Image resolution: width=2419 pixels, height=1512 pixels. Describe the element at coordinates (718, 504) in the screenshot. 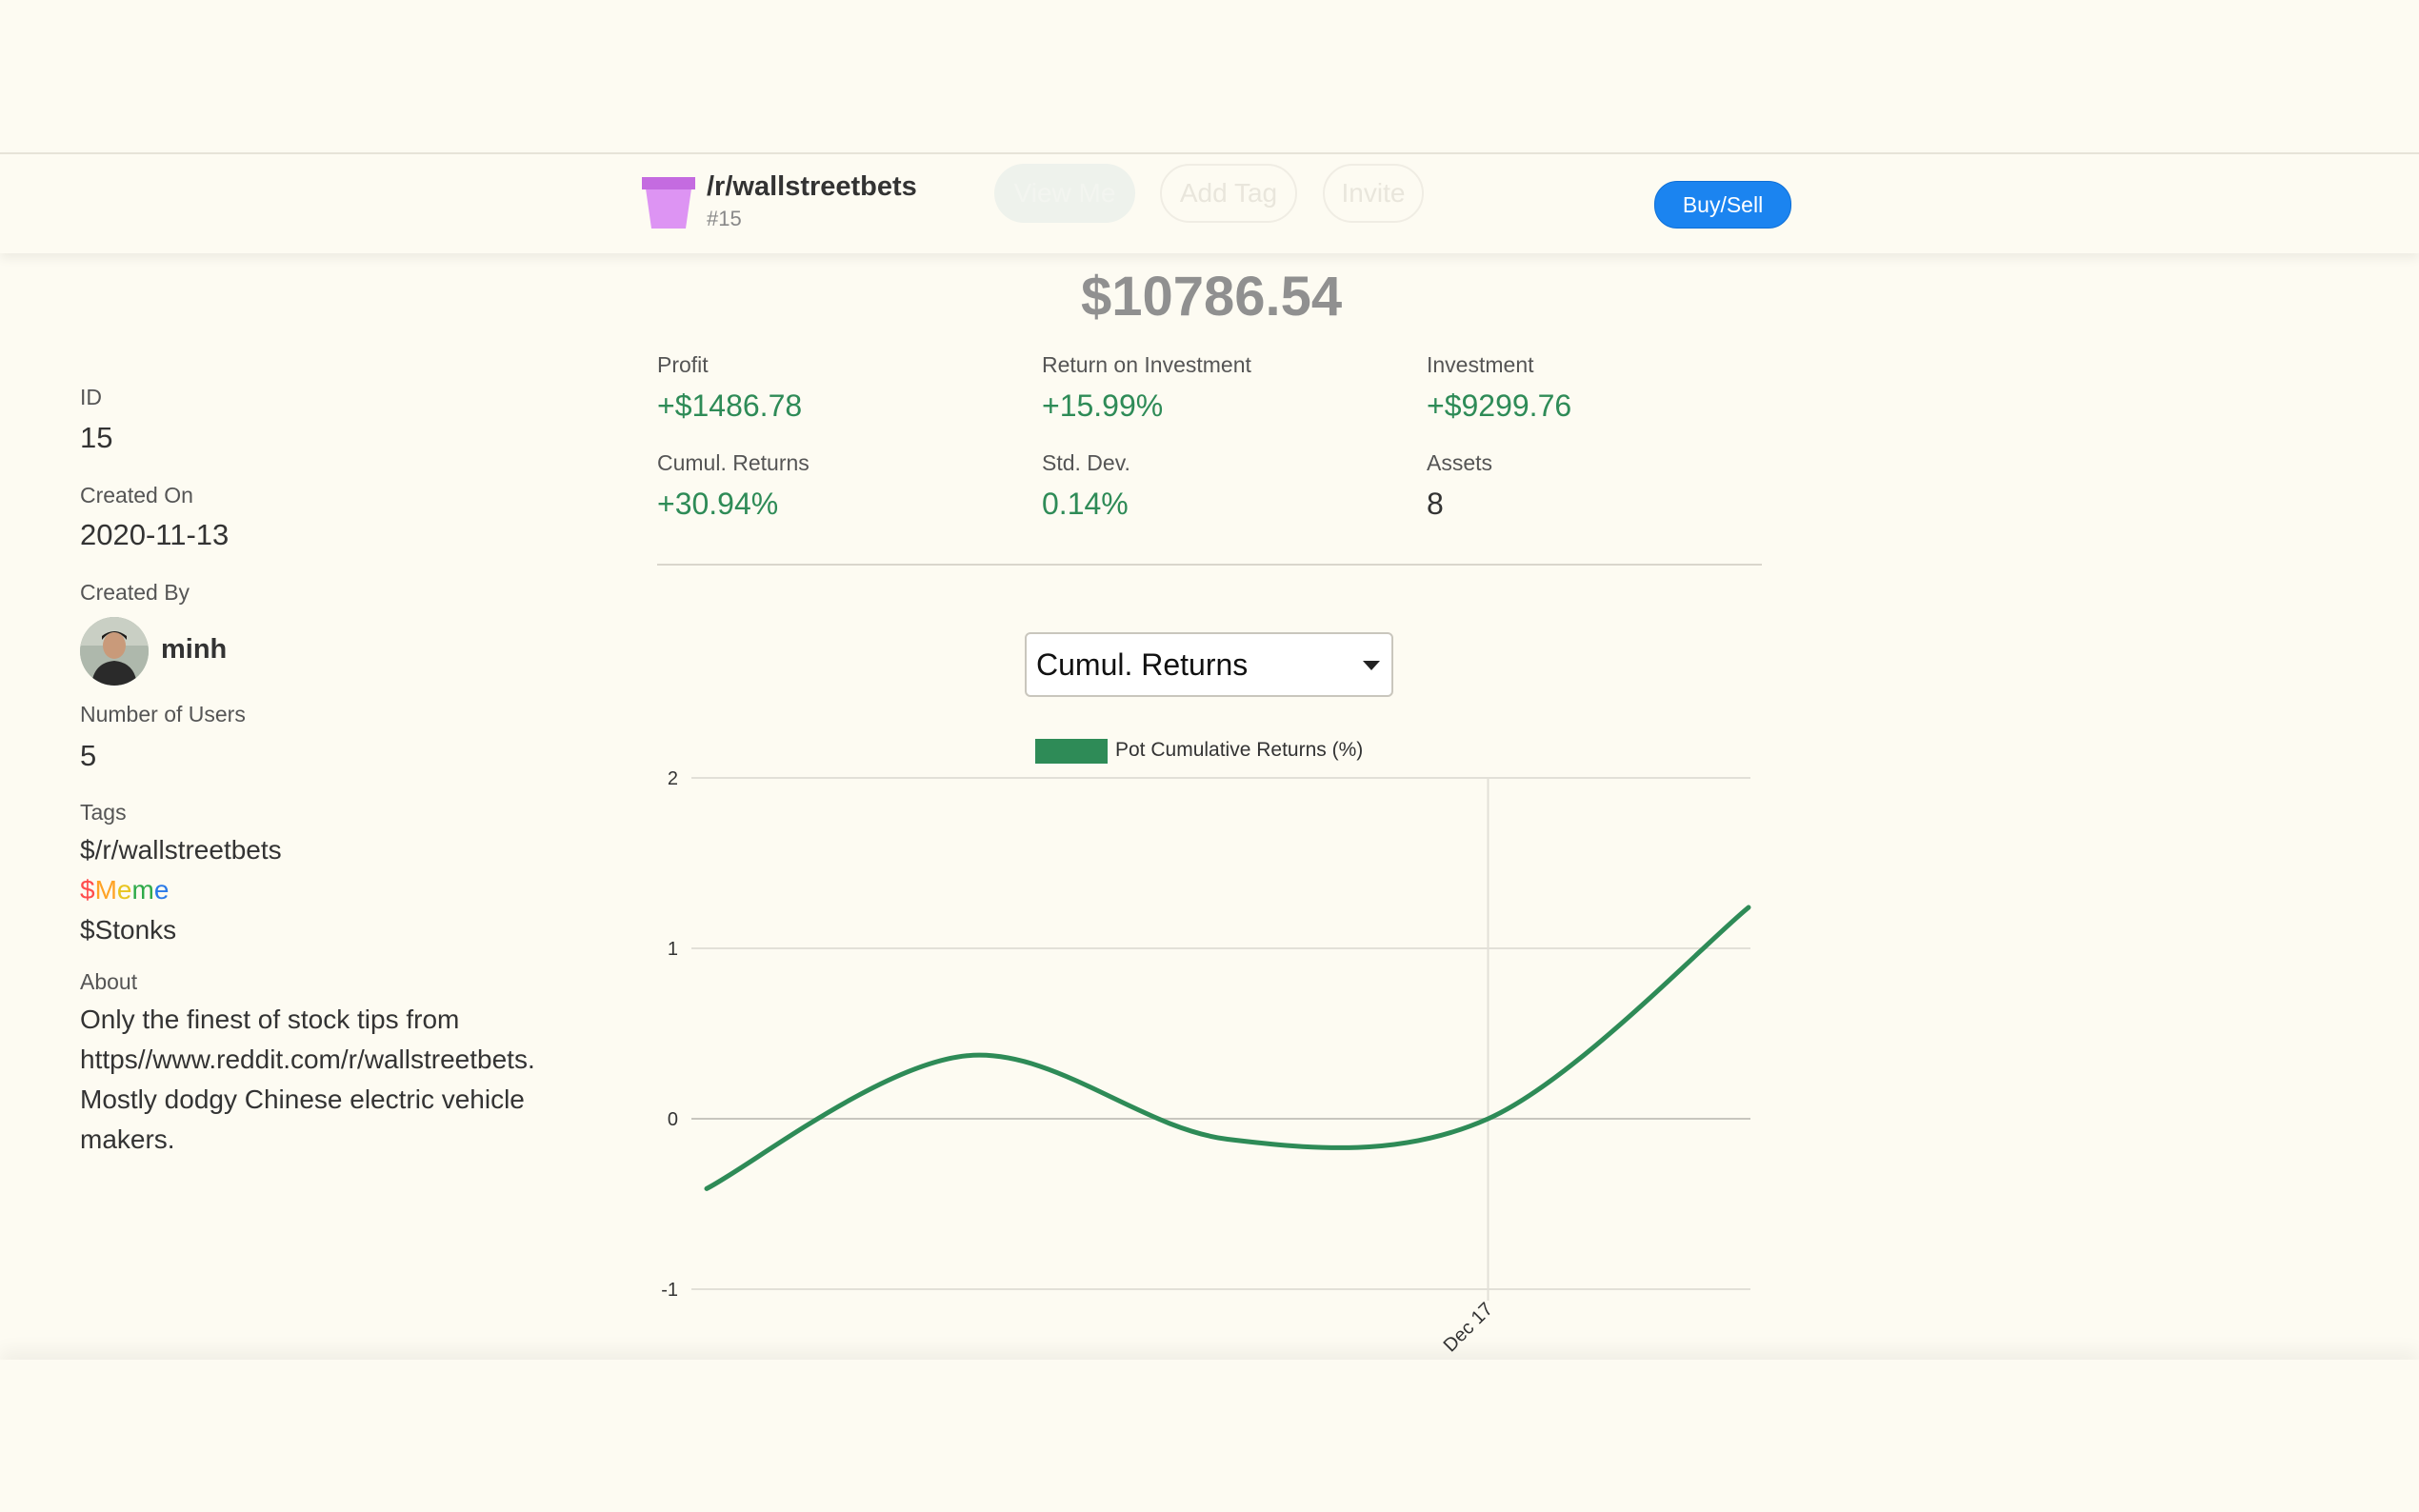

I see `stat-cumul-returns-value: +30.94%` at that location.